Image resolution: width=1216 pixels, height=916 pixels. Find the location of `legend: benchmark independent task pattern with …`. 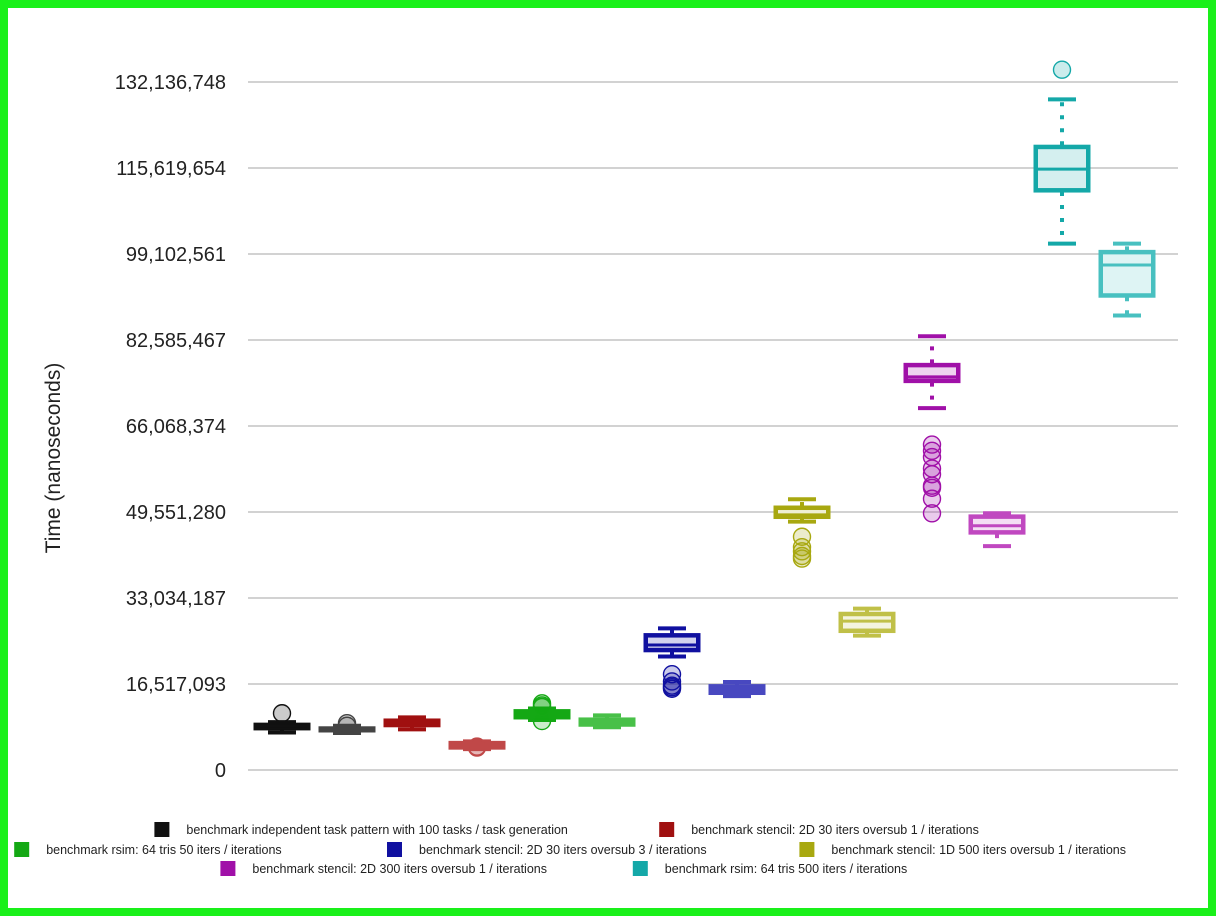

legend: benchmark independent task pattern with … is located at coordinates (570, 849).